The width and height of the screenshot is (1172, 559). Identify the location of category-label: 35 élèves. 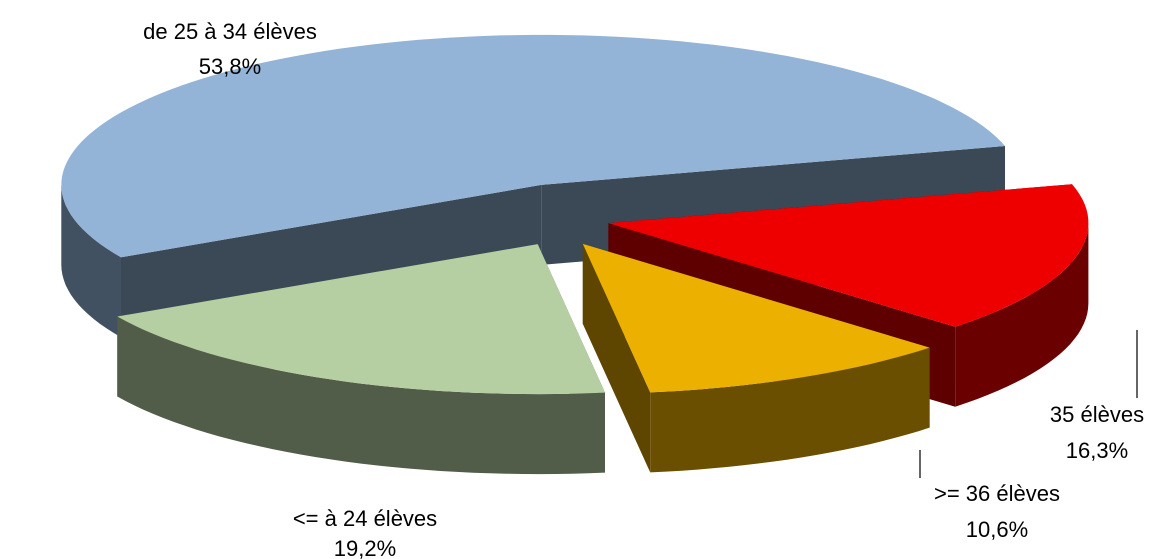
(1097, 414).